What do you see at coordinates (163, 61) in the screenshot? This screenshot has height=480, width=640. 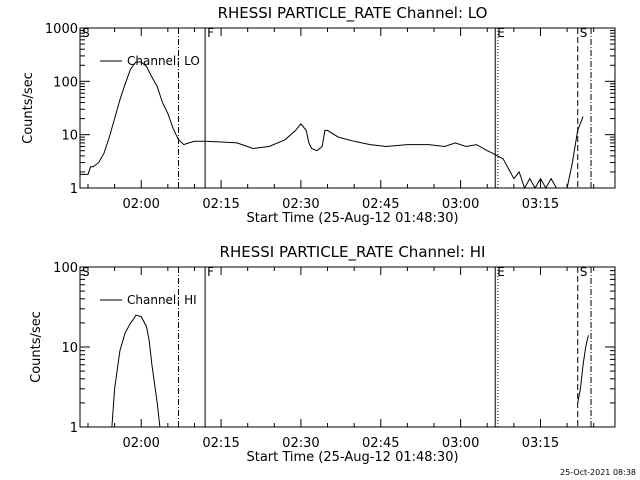 I see `legend-entry: Channel: LO` at bounding box center [163, 61].